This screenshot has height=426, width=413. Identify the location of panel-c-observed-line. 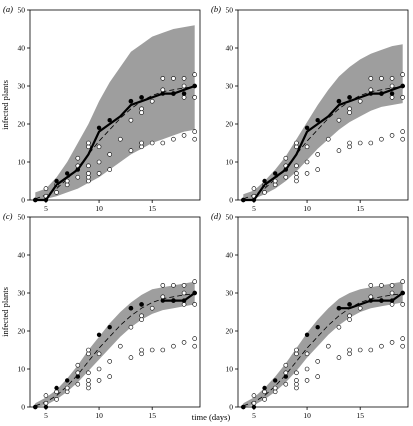
(179, 297).